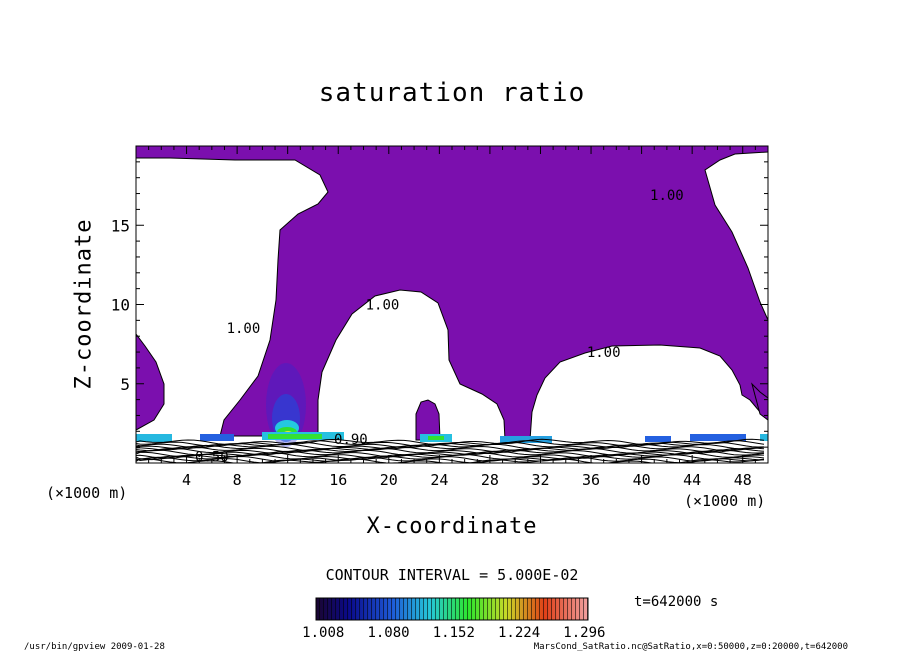  I want to click on x-axis-label: X-coordinate, so click(452, 526).